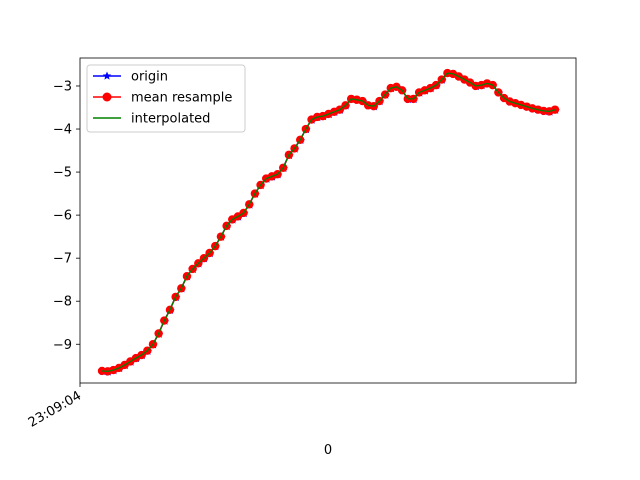  I want to click on legend-circle-marker, so click(107, 97).